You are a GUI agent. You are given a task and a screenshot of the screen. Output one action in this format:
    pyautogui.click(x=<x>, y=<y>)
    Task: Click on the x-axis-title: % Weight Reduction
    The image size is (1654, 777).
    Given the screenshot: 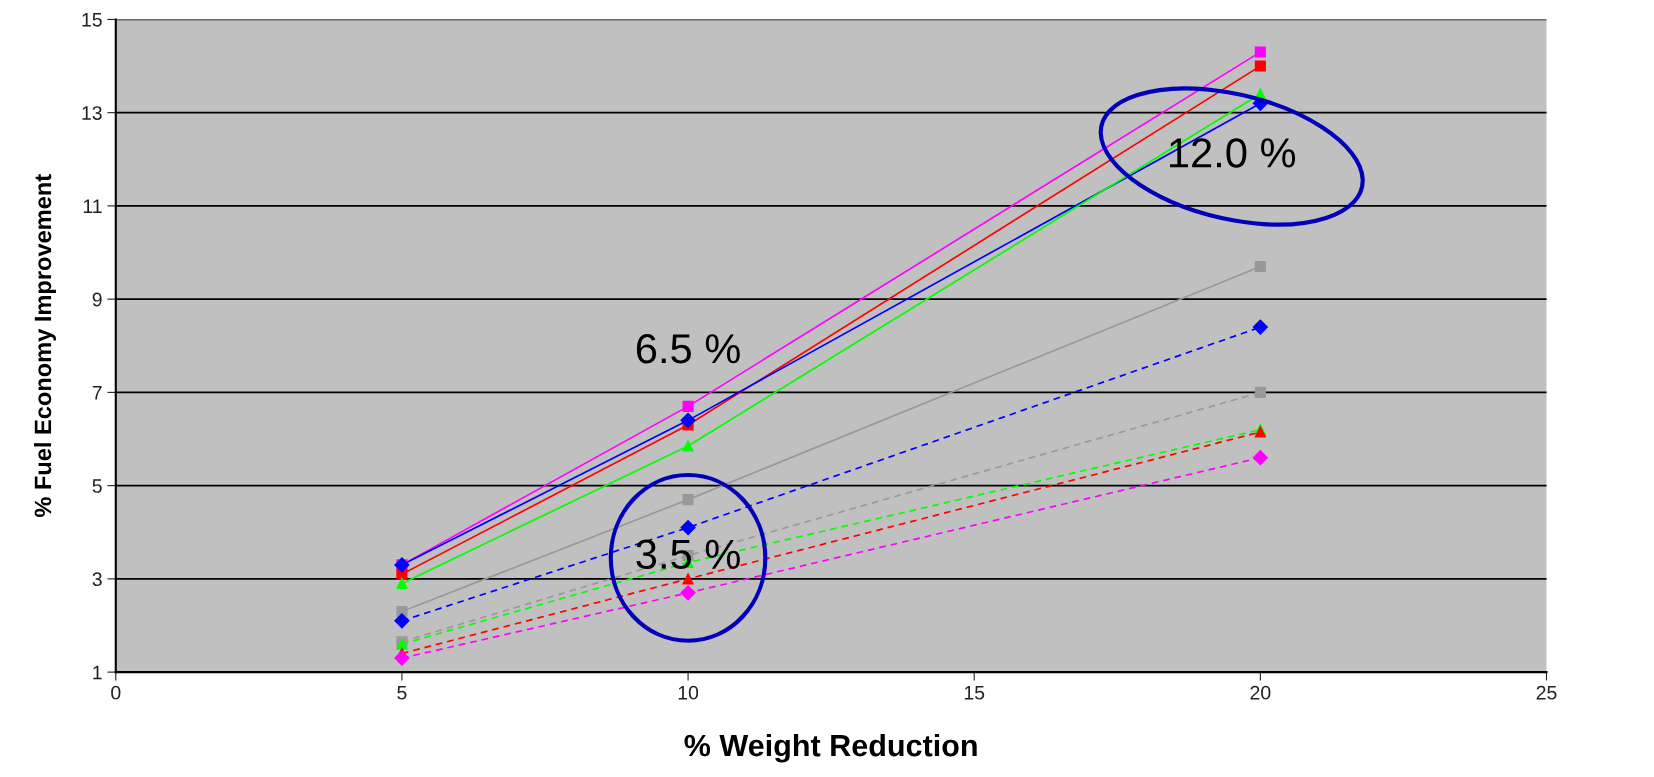 What is the action you would take?
    pyautogui.click(x=830, y=748)
    